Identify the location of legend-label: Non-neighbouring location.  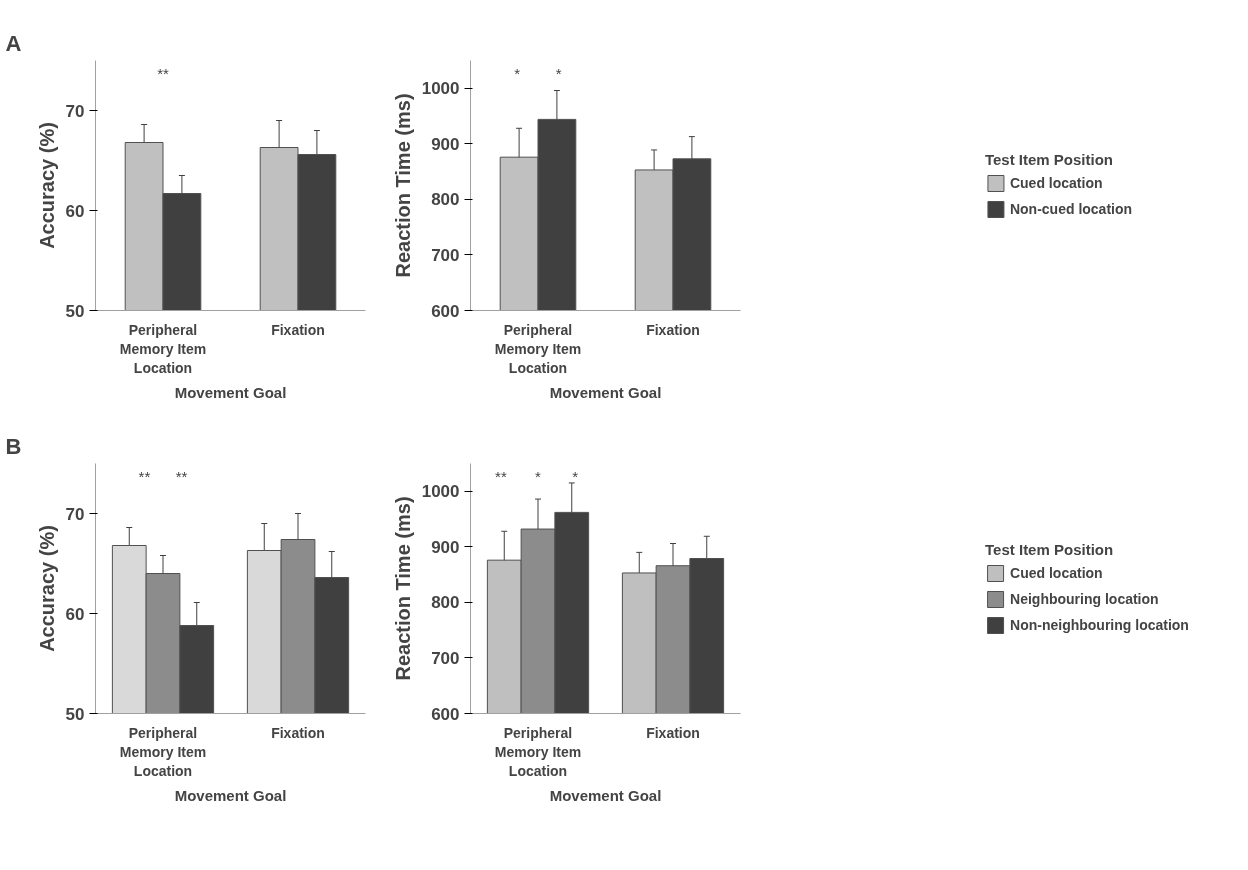
(1099, 625).